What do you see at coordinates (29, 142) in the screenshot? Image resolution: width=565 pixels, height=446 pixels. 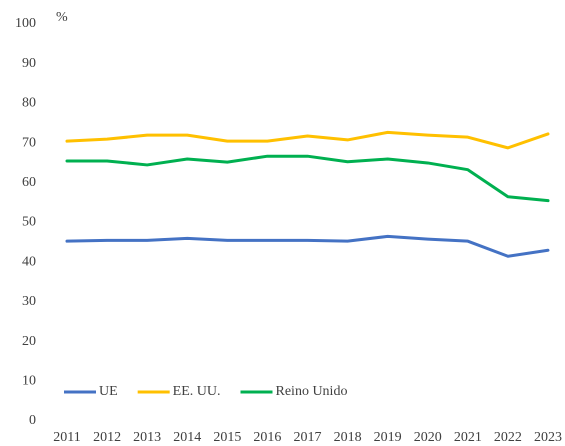 I see `y-tick-label: 70` at bounding box center [29, 142].